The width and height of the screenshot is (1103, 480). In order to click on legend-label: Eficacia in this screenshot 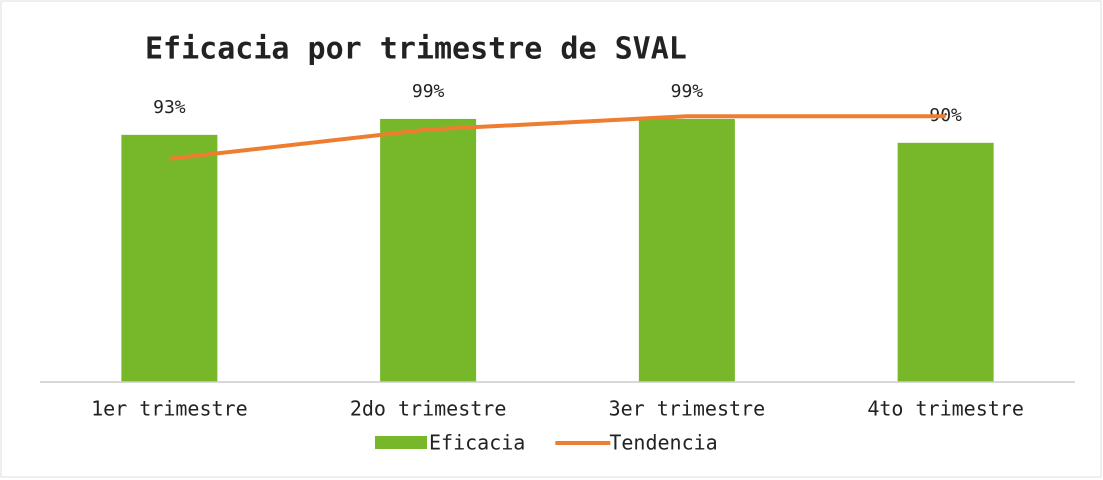, I will do `click(477, 443)`.